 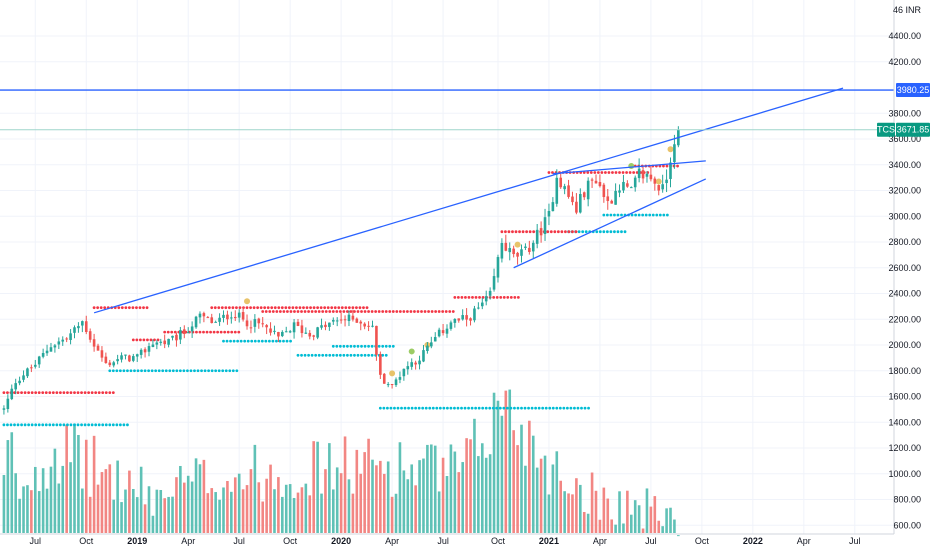 I want to click on x-tick-label: Apr, so click(x=804, y=541).